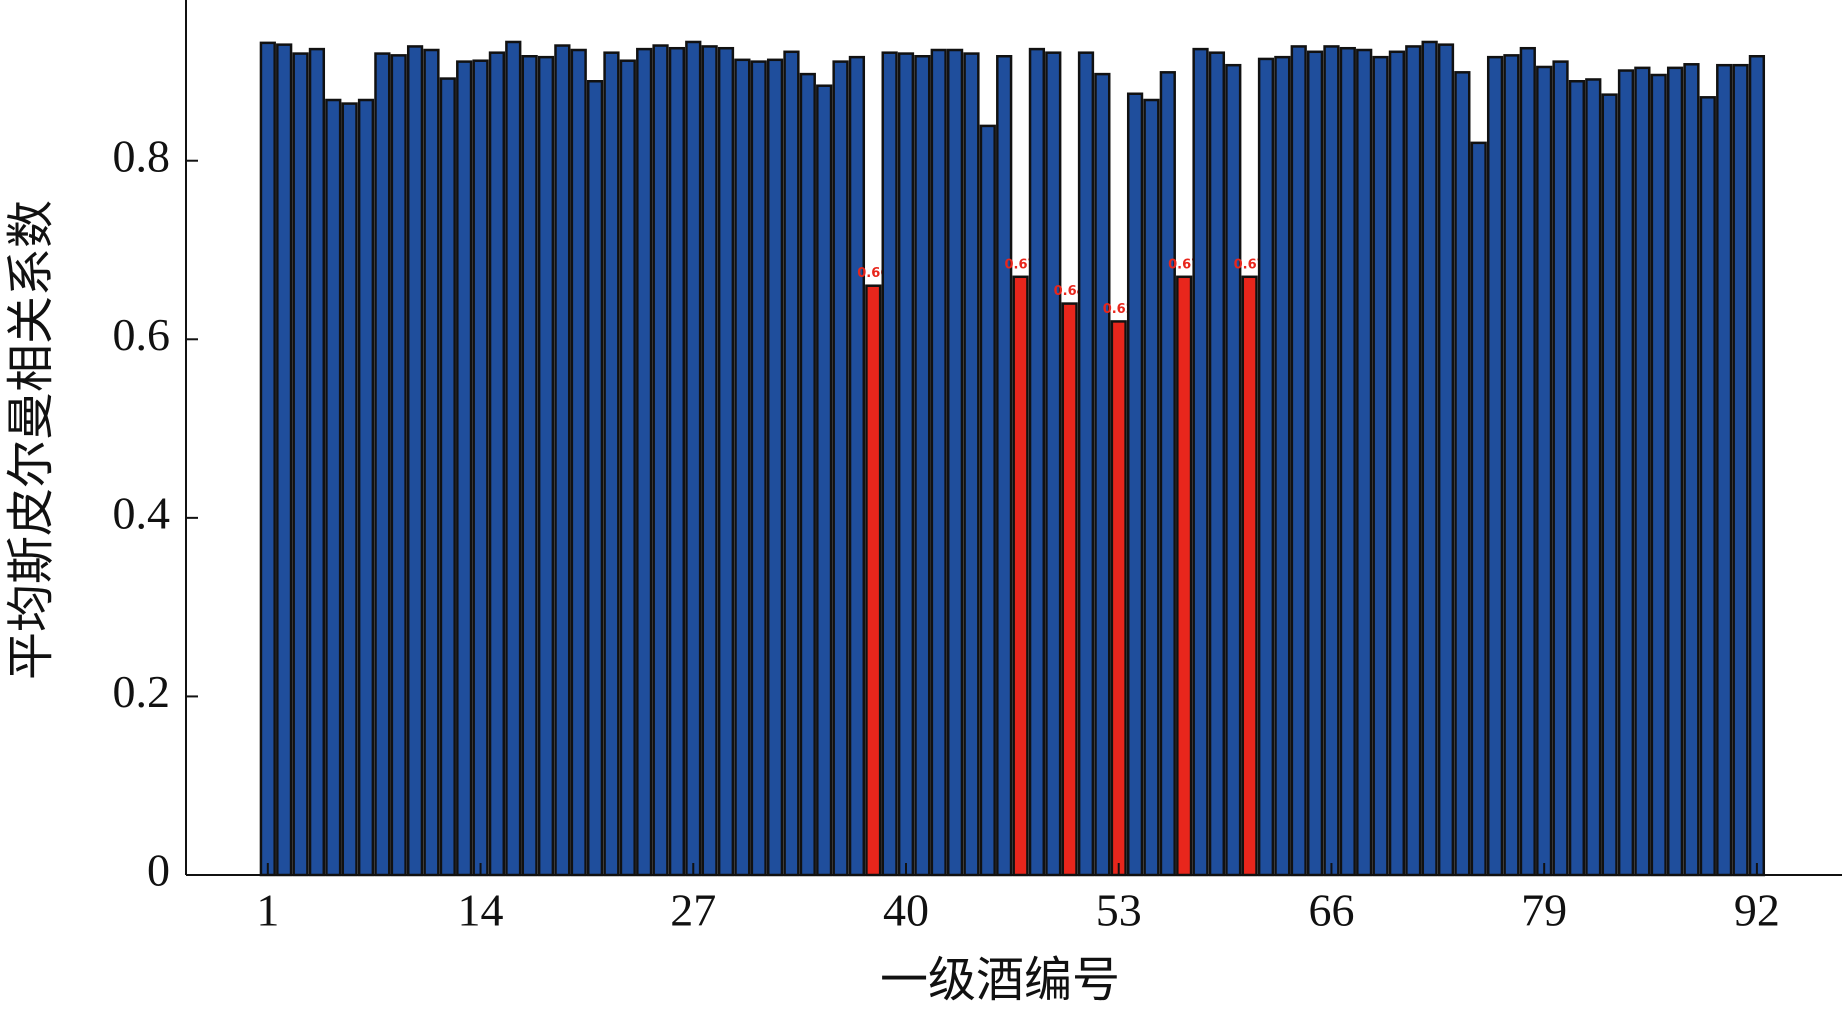 This screenshot has height=1015, width=1842. I want to click on x-tick-label: 79, so click(1544, 910).